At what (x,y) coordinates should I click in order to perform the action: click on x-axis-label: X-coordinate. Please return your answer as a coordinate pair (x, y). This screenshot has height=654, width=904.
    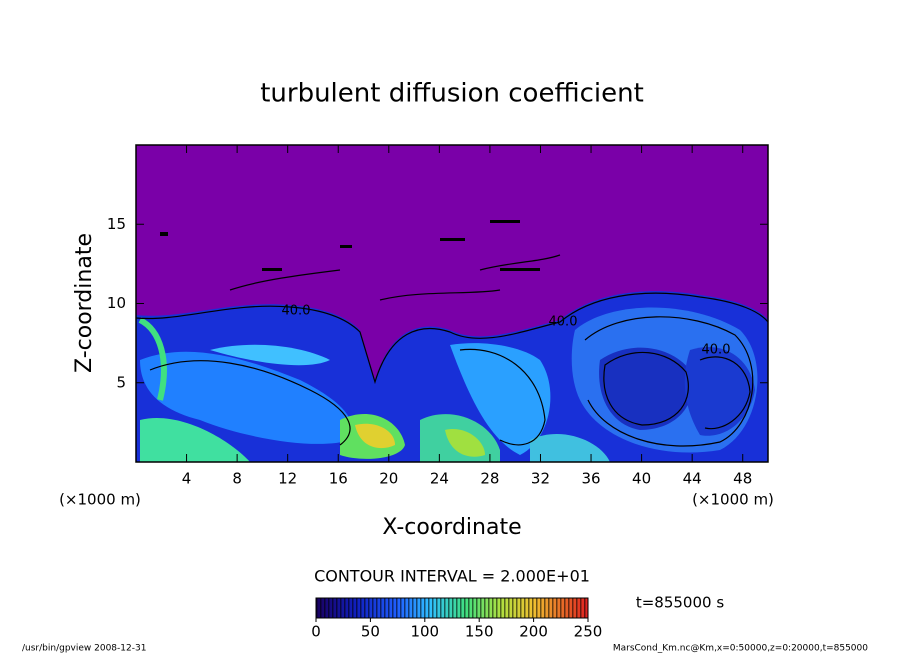
    Looking at the image, I should click on (451, 527).